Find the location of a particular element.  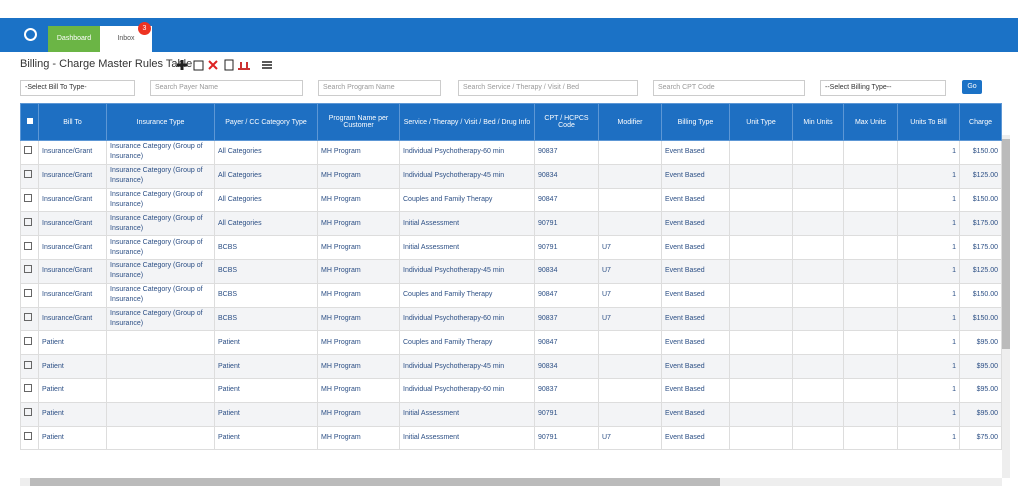

column-header: CPT / HCPCS Code is located at coordinates (566, 122).